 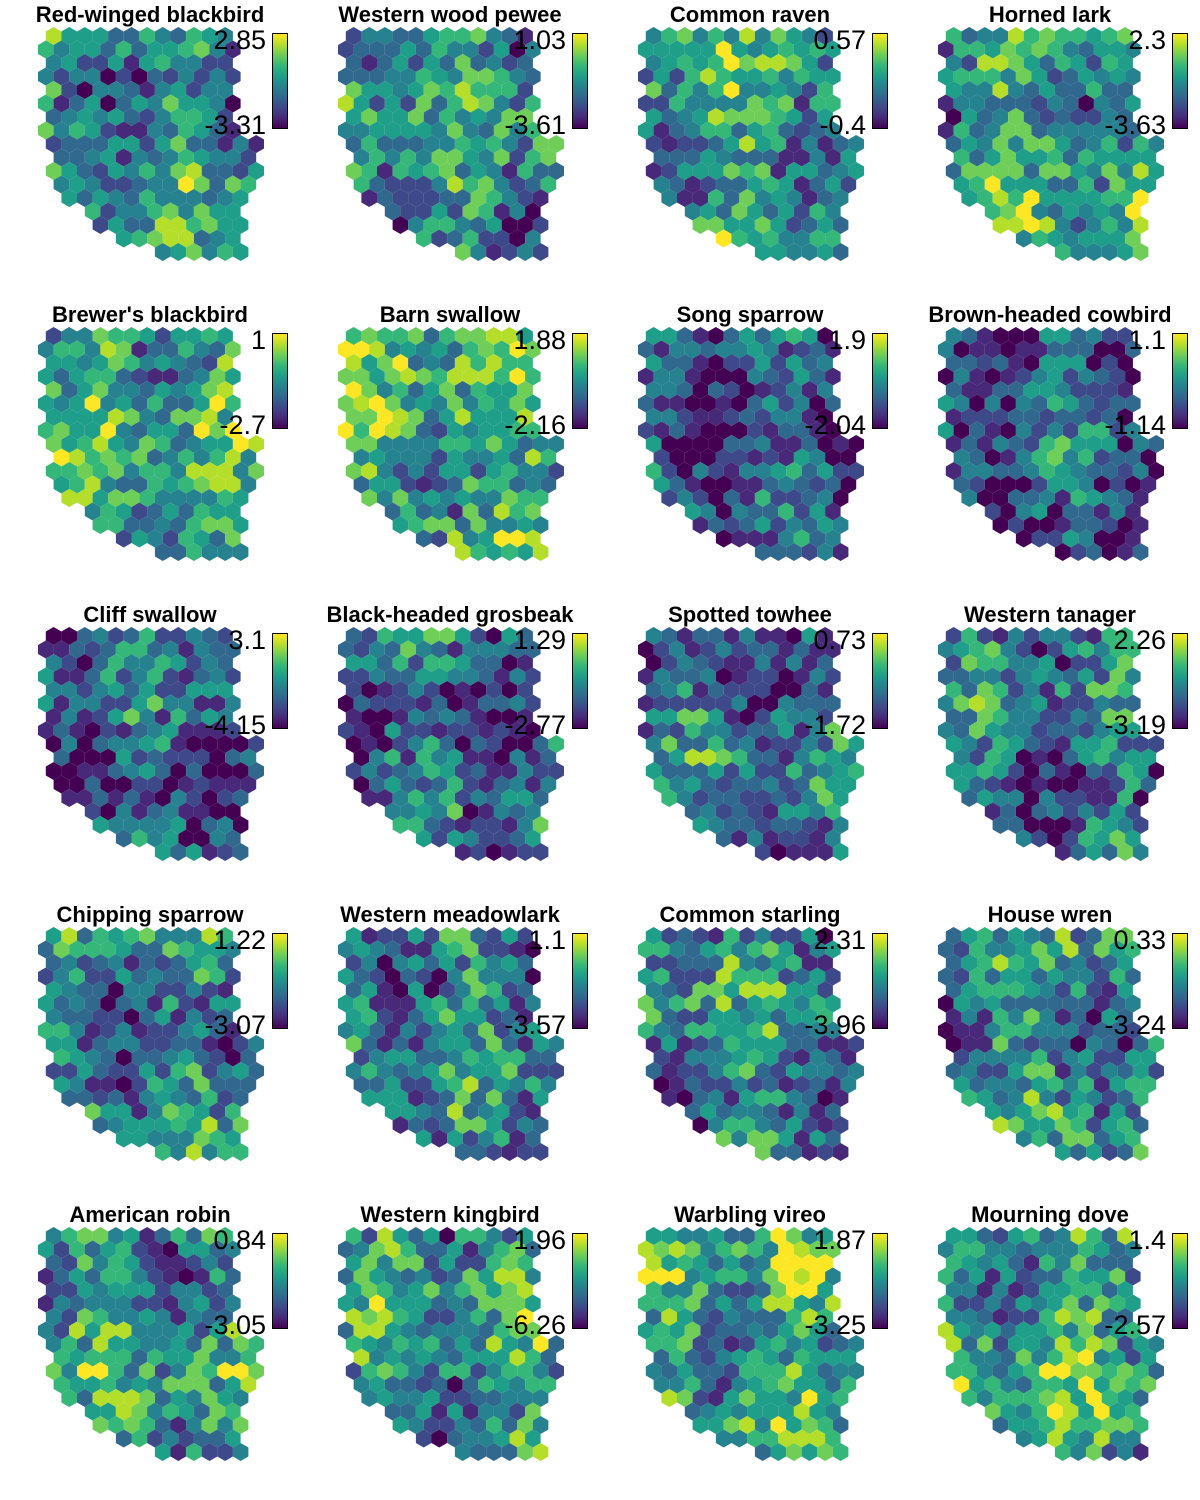 What do you see at coordinates (1135, 1025) in the screenshot?
I see `colorbar-min-label: -3.24` at bounding box center [1135, 1025].